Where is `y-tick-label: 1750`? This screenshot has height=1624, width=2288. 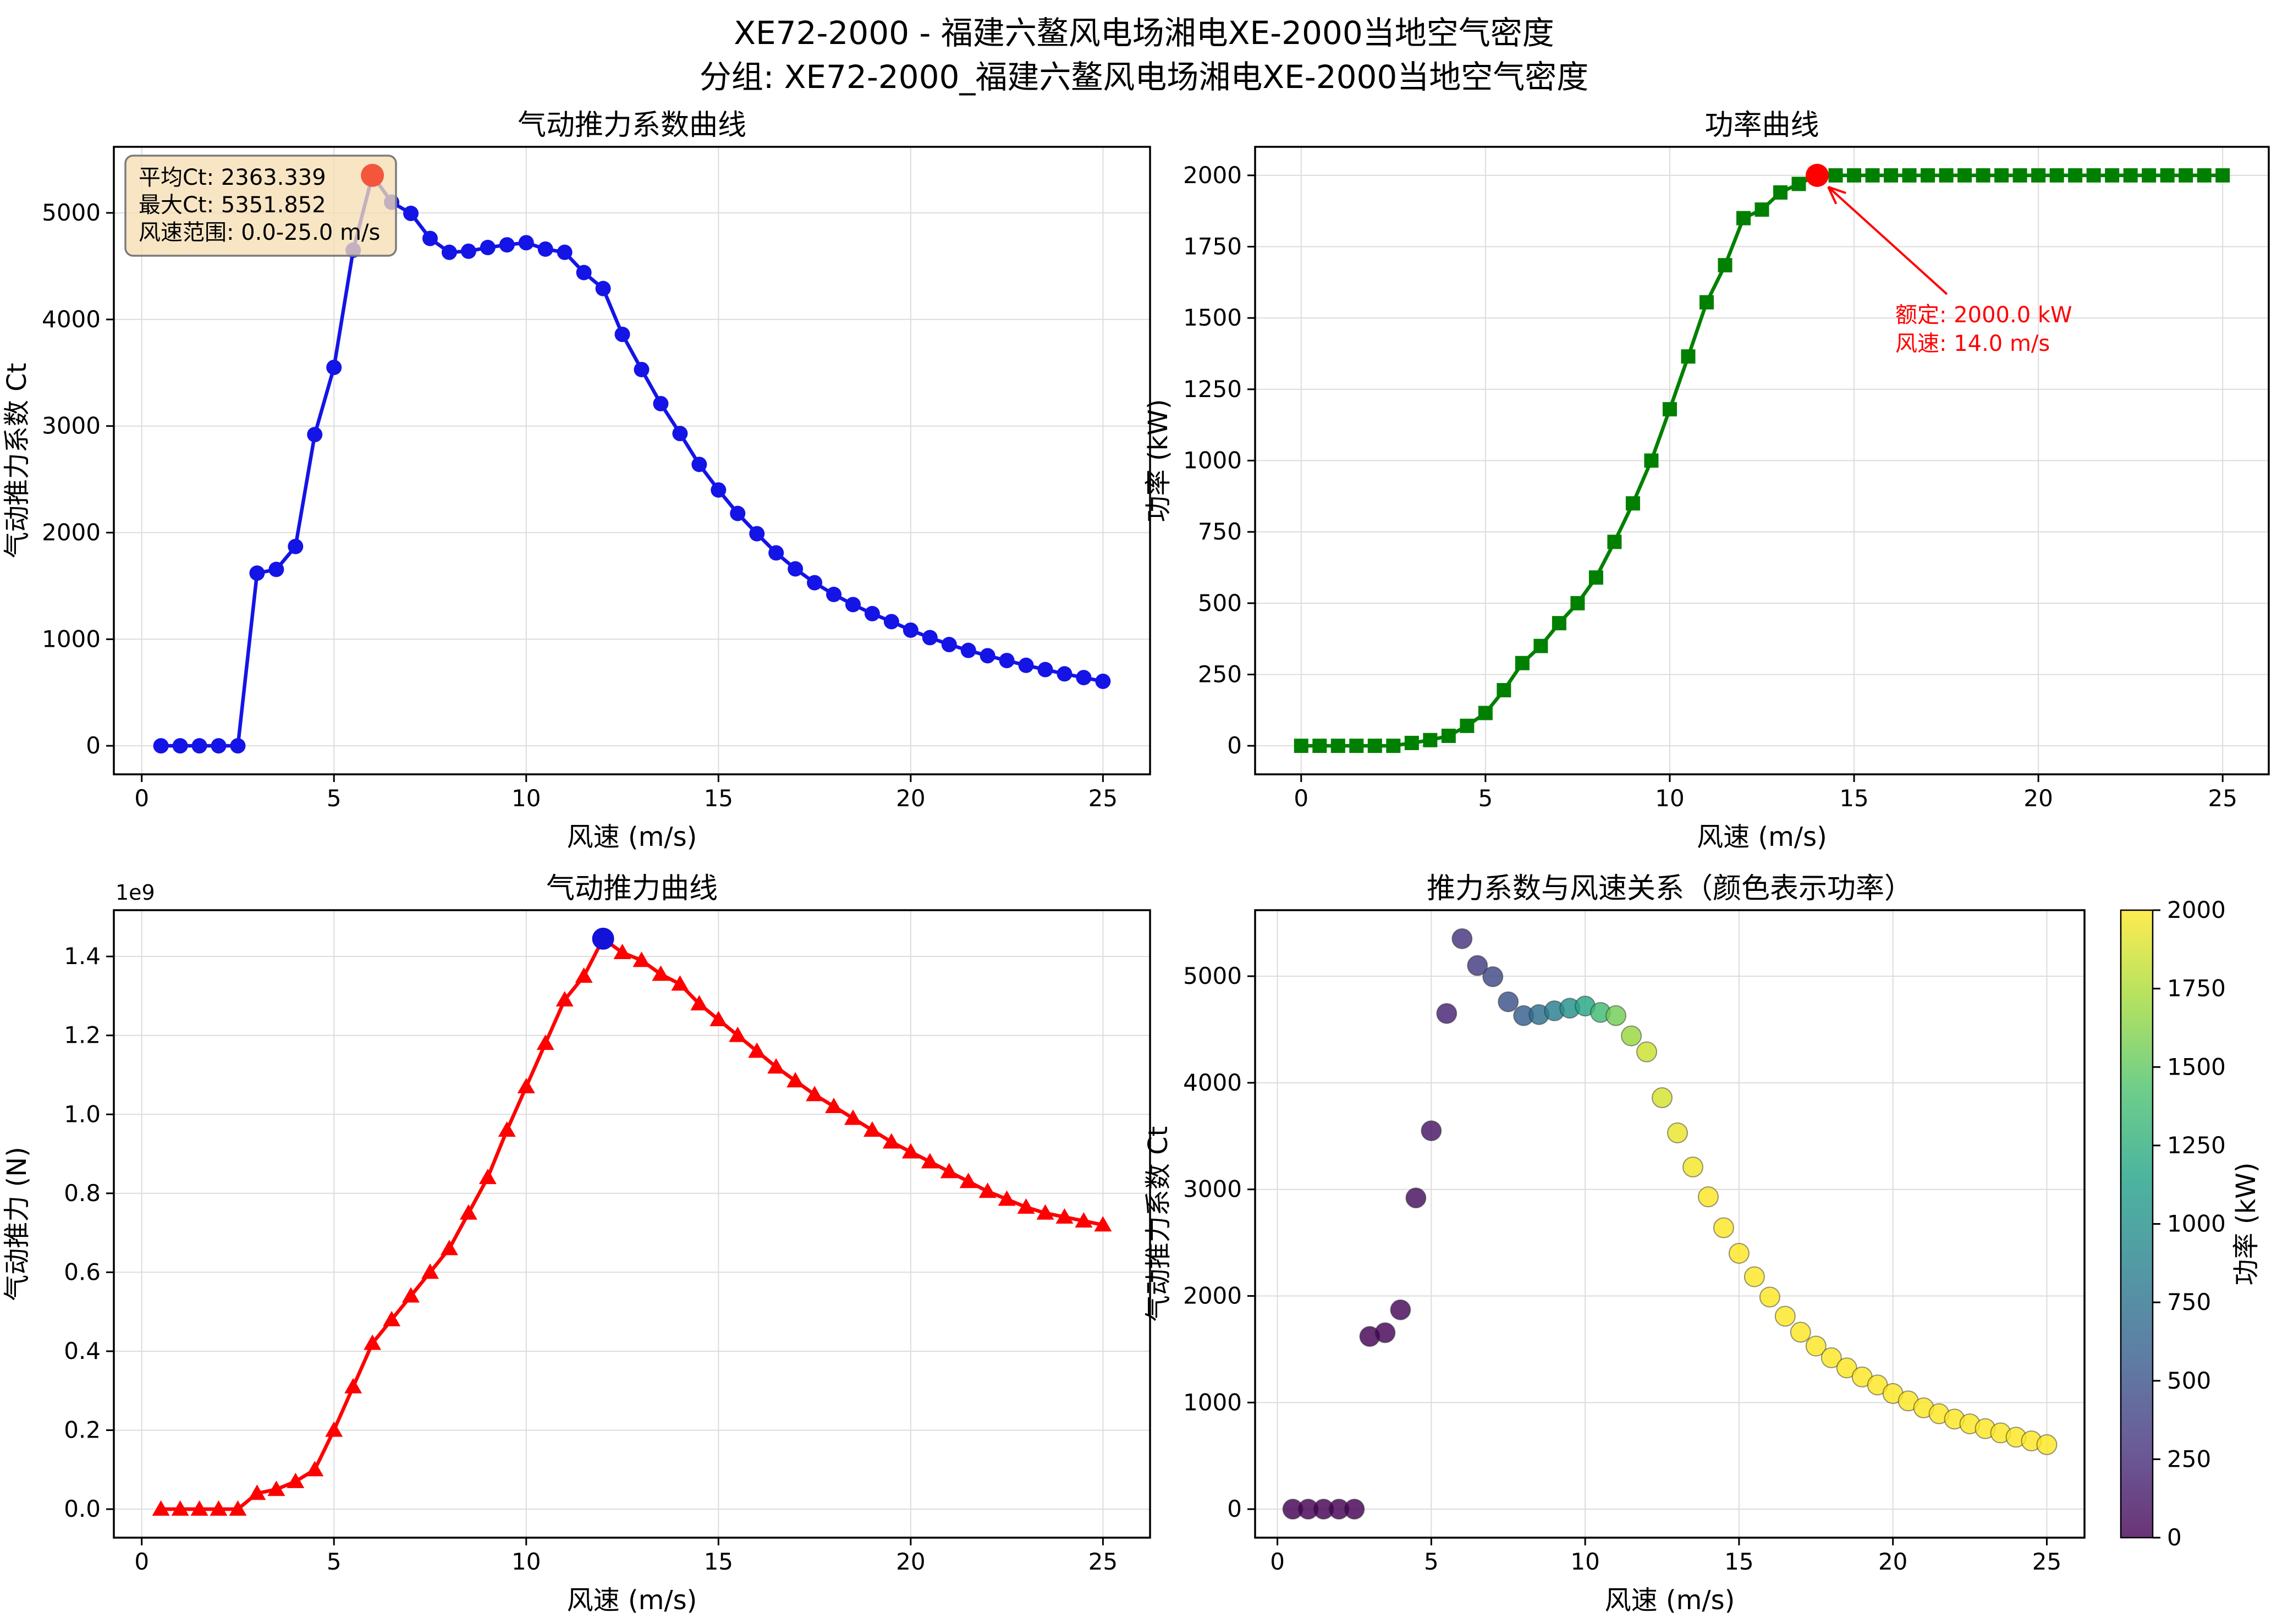 y-tick-label: 1750 is located at coordinates (1212, 246).